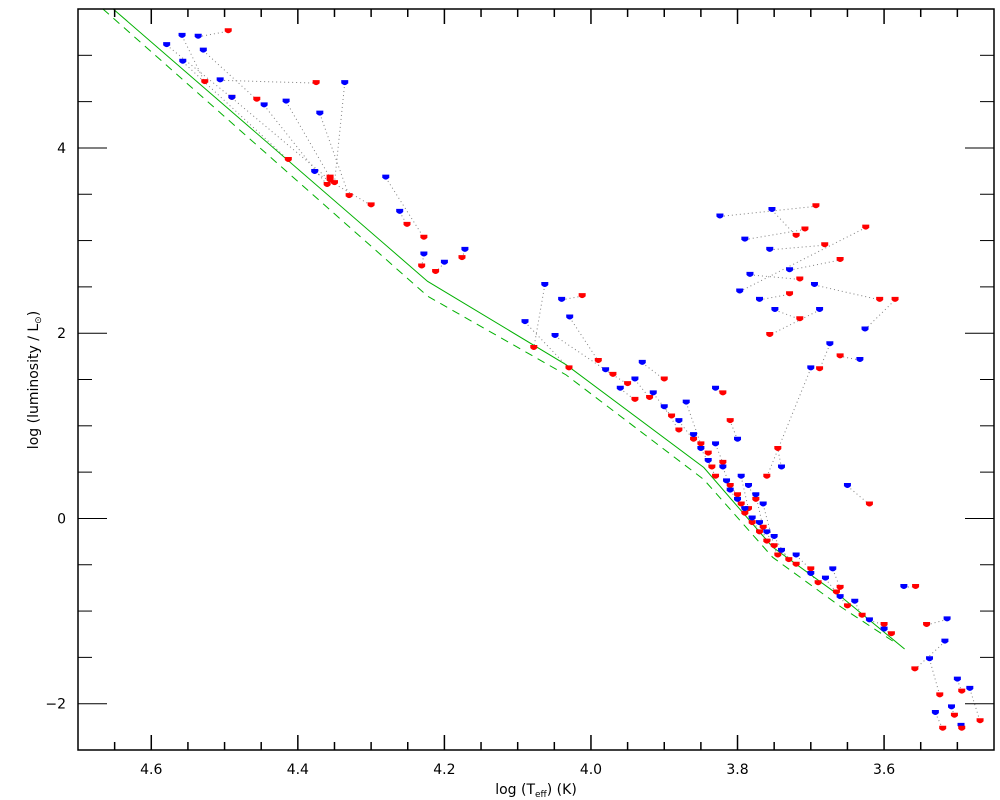 Image resolution: width=1000 pixels, height=800 pixels. I want to click on x-tick-label: 3.6, so click(884, 770).